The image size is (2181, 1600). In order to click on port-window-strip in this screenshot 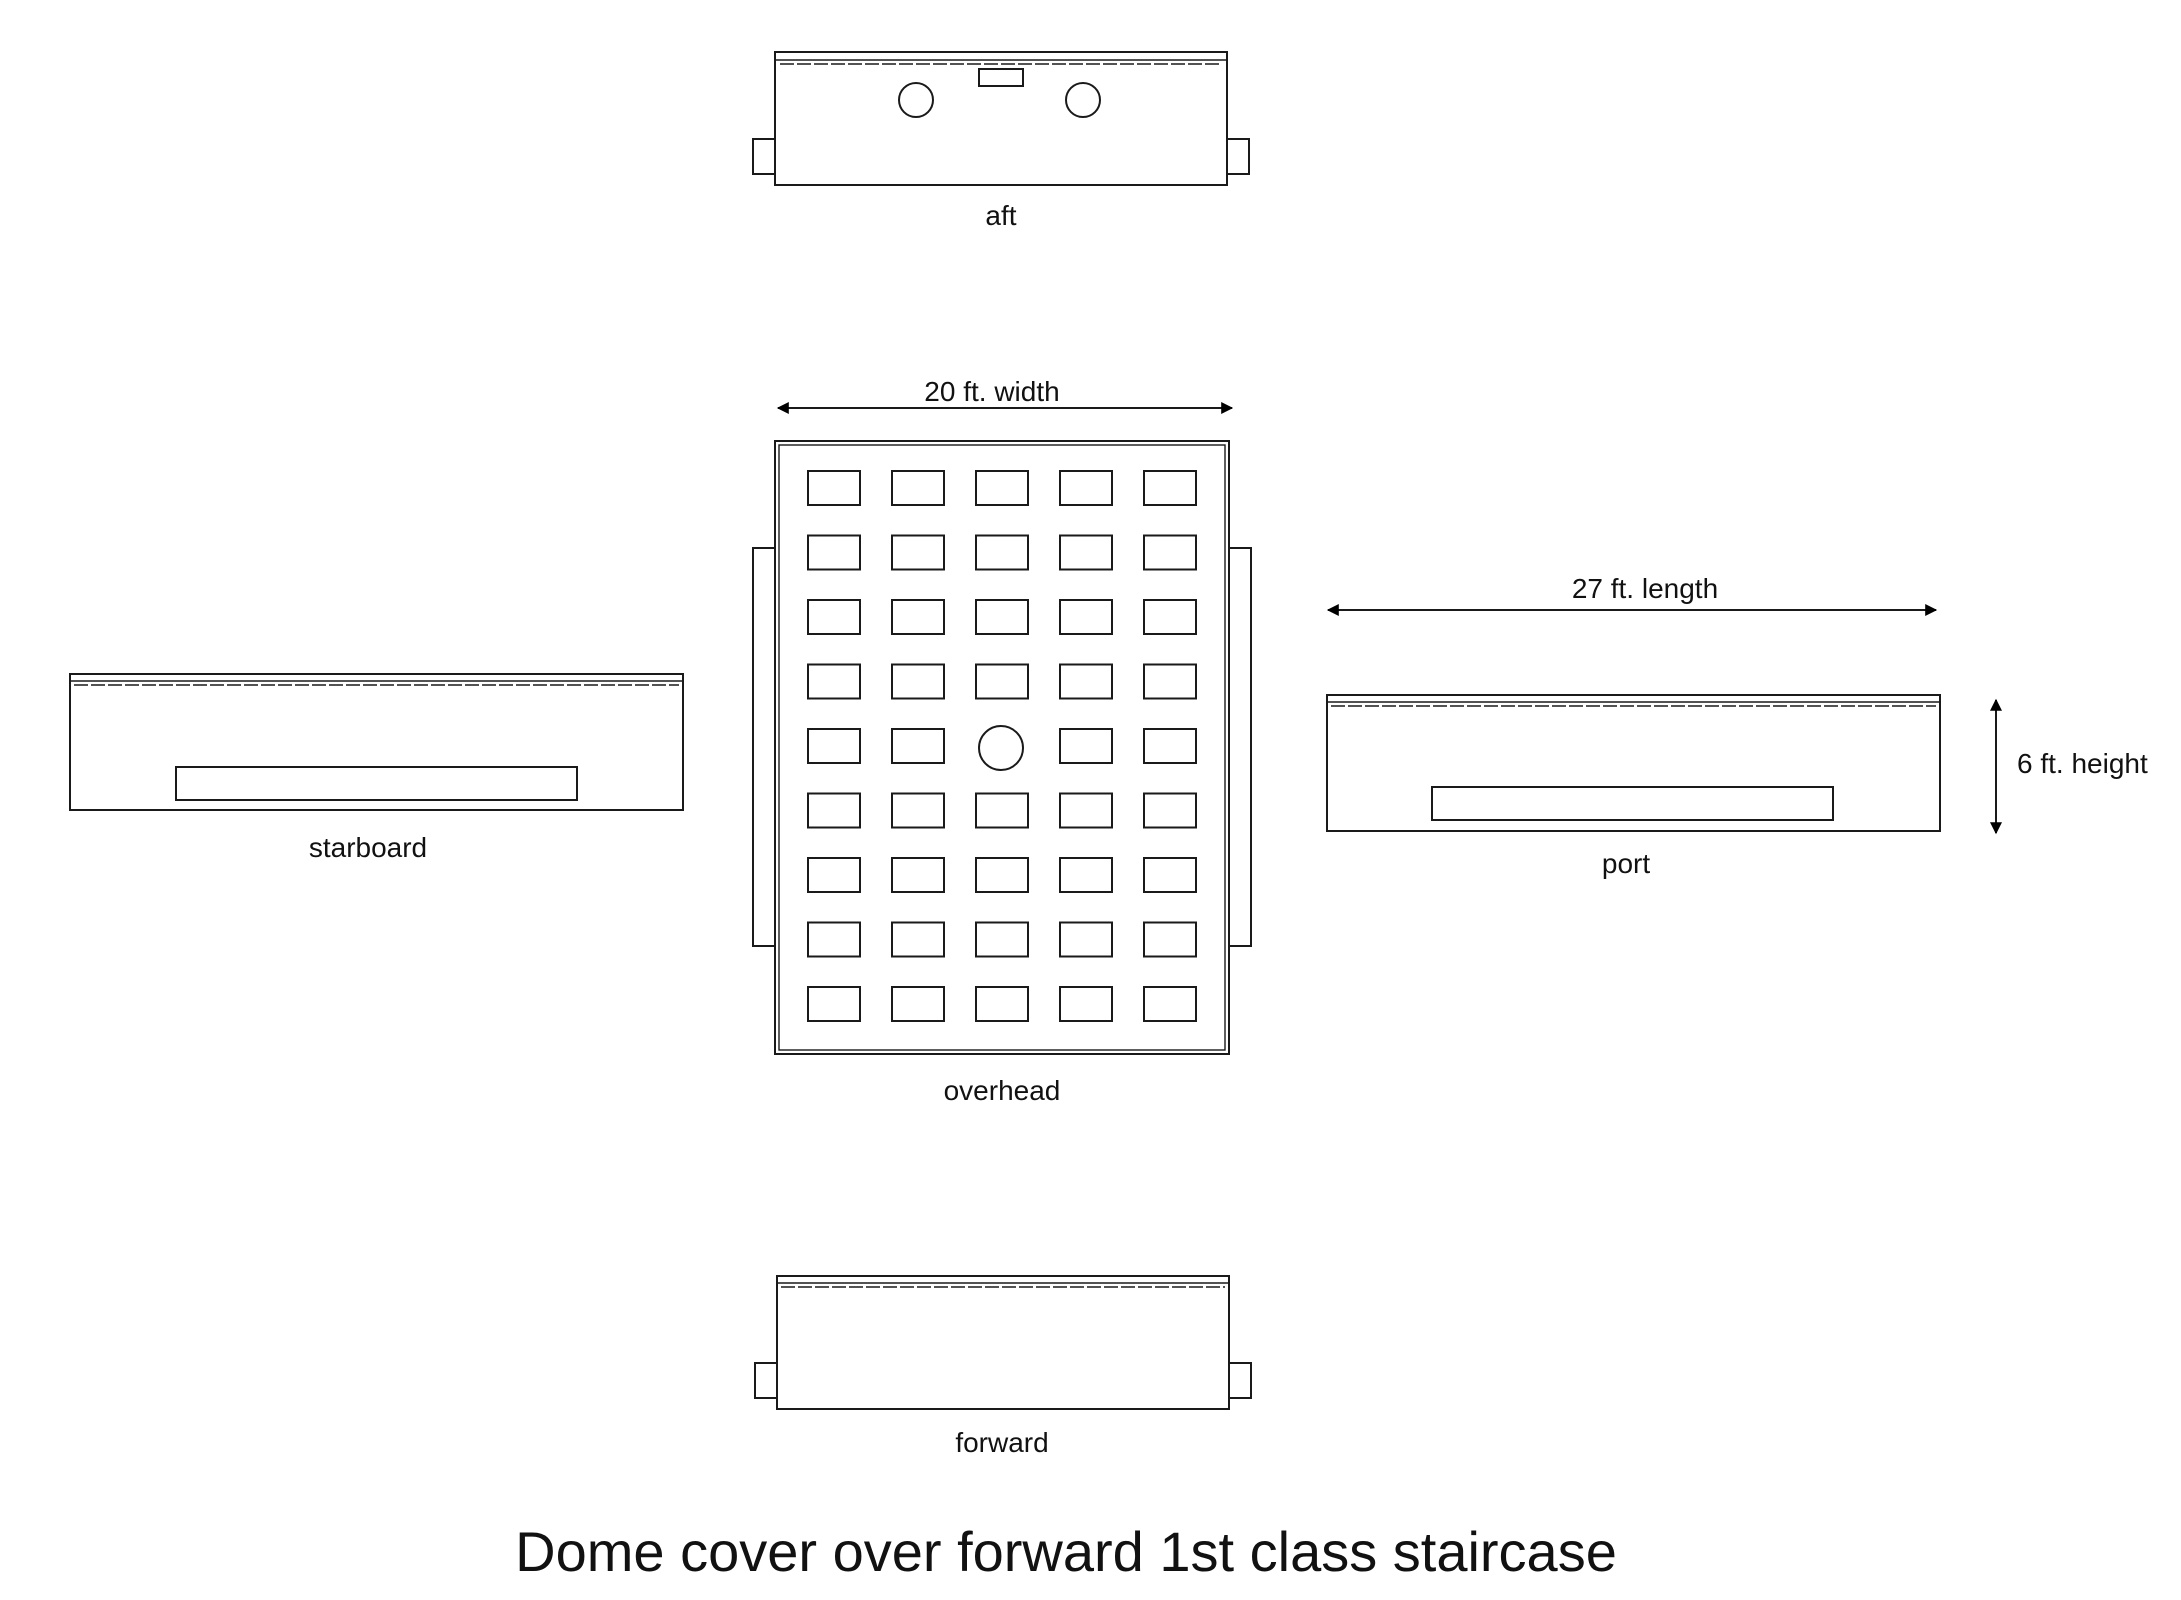, I will do `click(1632, 803)`.